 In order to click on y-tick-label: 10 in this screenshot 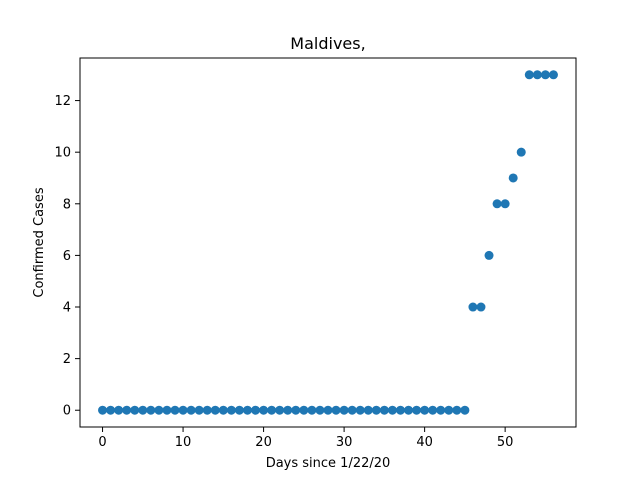, I will do `click(62, 153)`.